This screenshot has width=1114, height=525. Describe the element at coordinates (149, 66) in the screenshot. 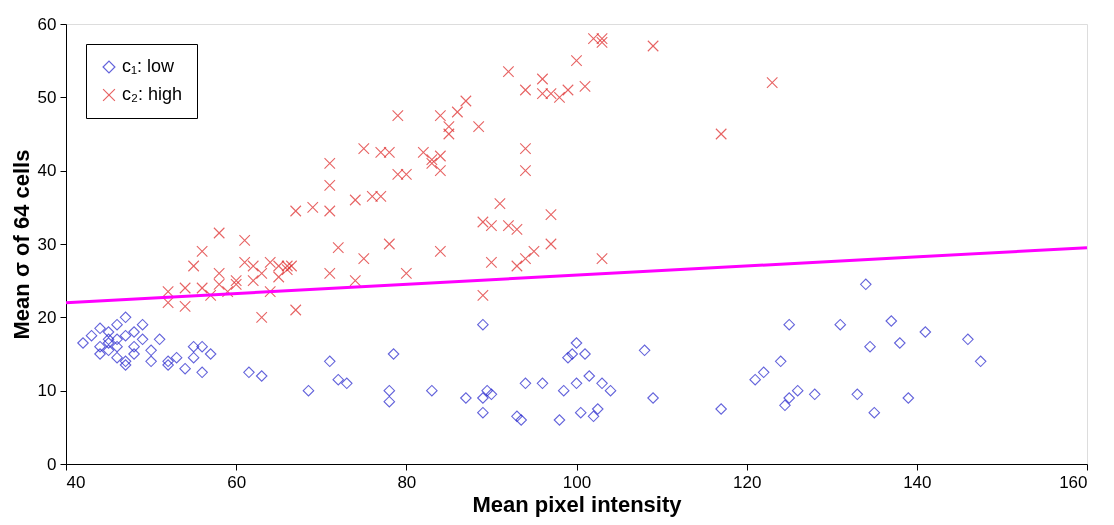

I see `legend-label: c₁: low` at that location.